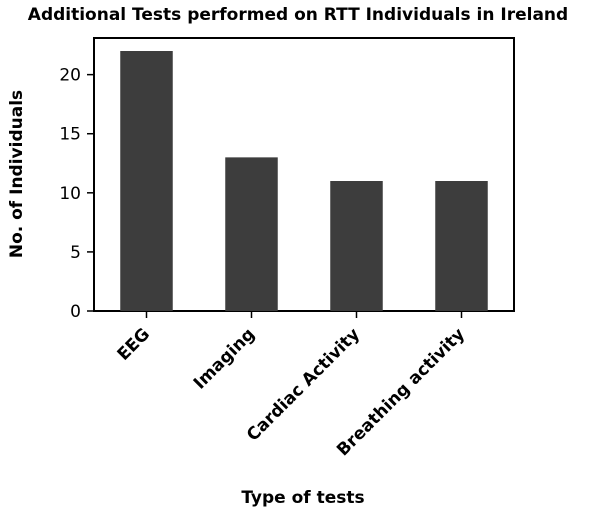 This screenshot has width=597, height=512. What do you see at coordinates (70, 76) in the screenshot?
I see `y-tick-label: 20` at bounding box center [70, 76].